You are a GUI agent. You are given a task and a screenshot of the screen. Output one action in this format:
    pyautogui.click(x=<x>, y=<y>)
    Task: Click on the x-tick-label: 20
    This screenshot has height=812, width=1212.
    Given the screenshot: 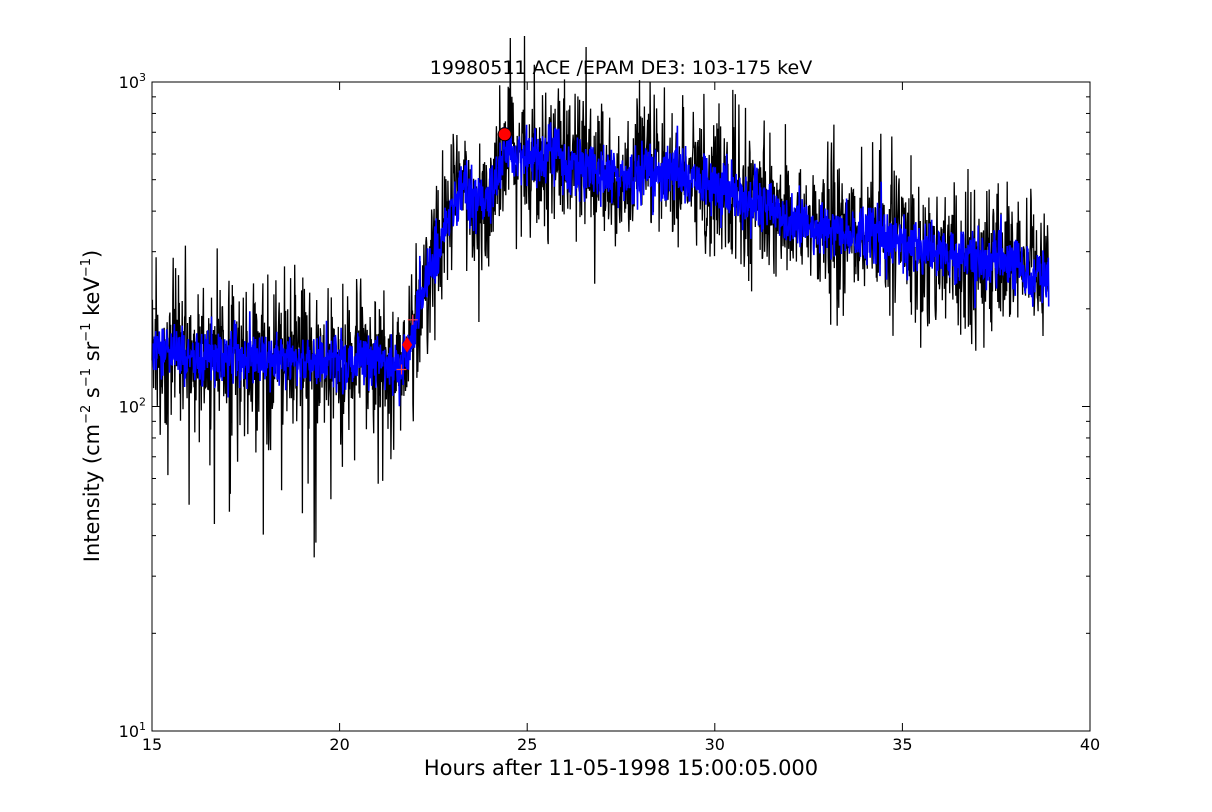 What is the action you would take?
    pyautogui.click(x=339, y=744)
    